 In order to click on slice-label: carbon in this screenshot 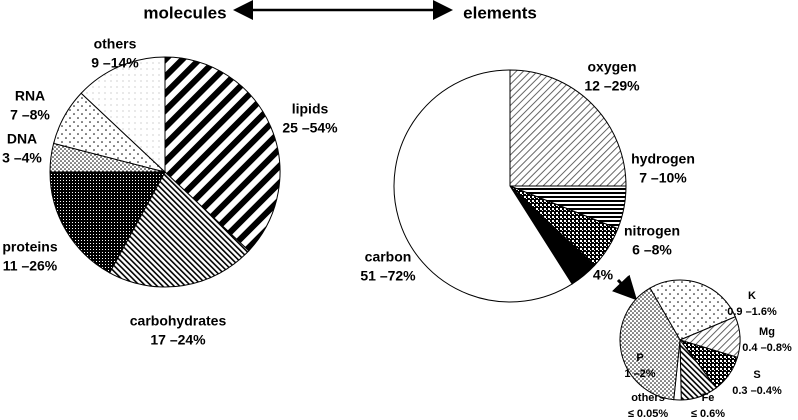, I will do `click(388, 257)`.